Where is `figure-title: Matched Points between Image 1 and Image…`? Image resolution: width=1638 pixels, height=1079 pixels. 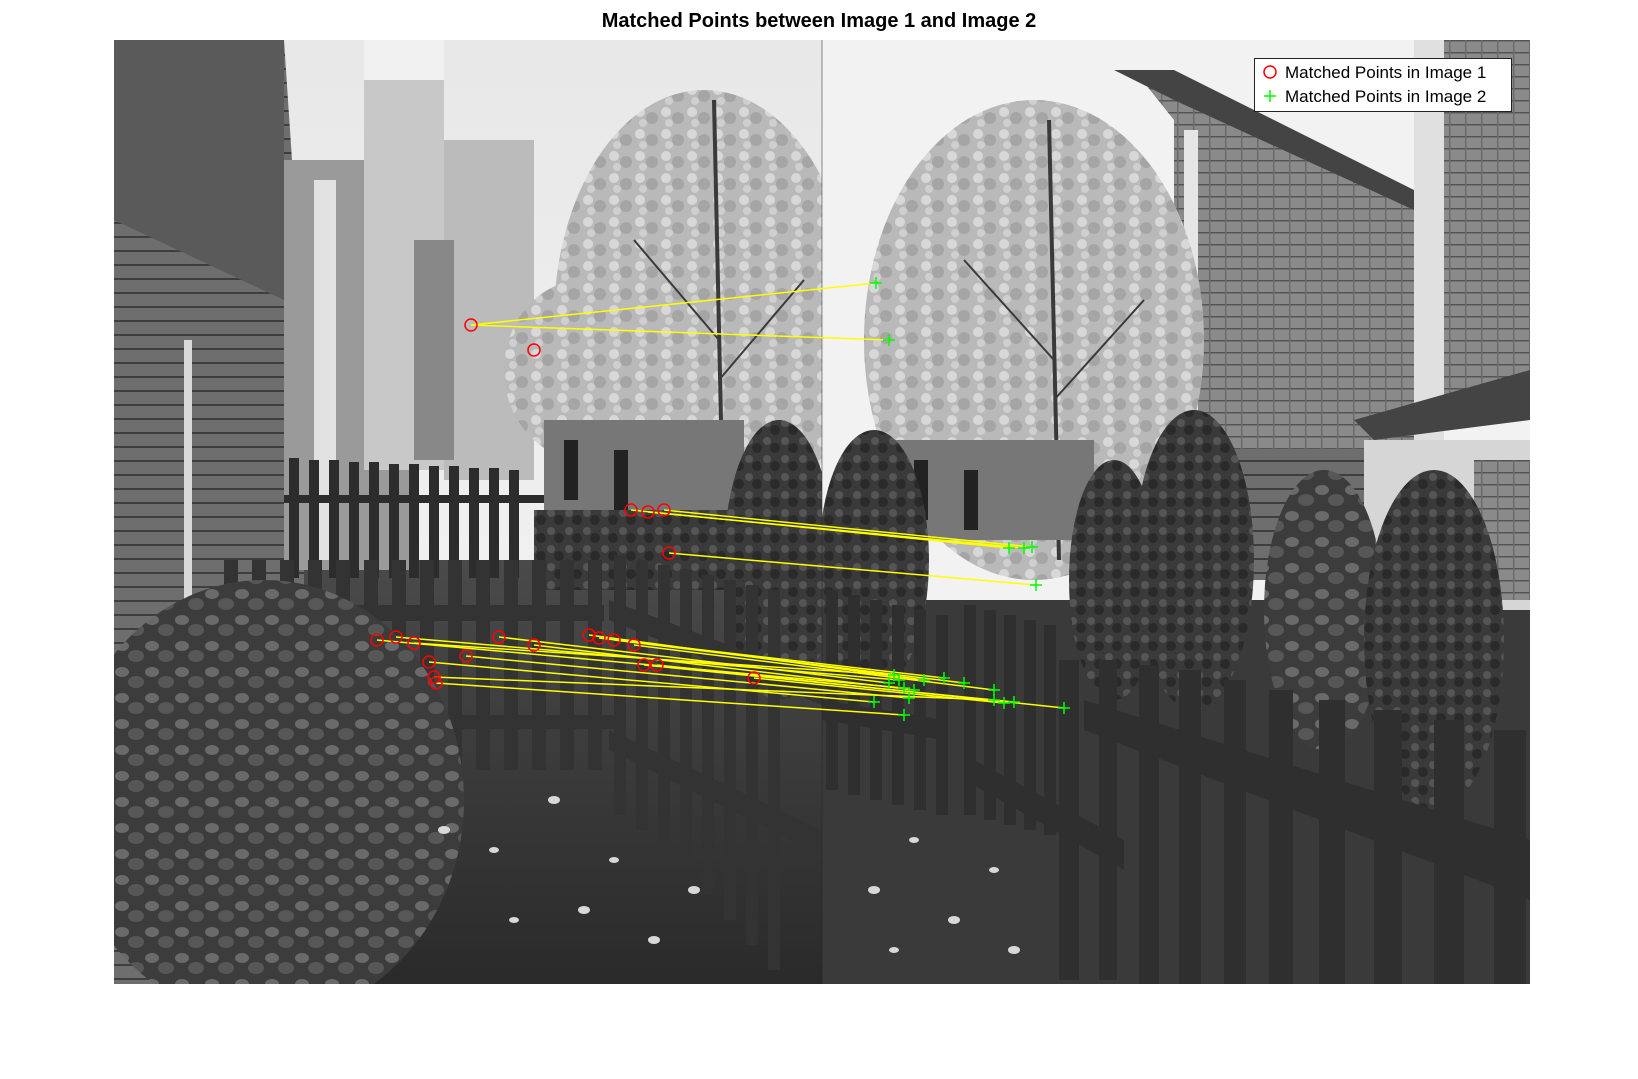
figure-title: Matched Points between Image 1 and Image… is located at coordinates (819, 21).